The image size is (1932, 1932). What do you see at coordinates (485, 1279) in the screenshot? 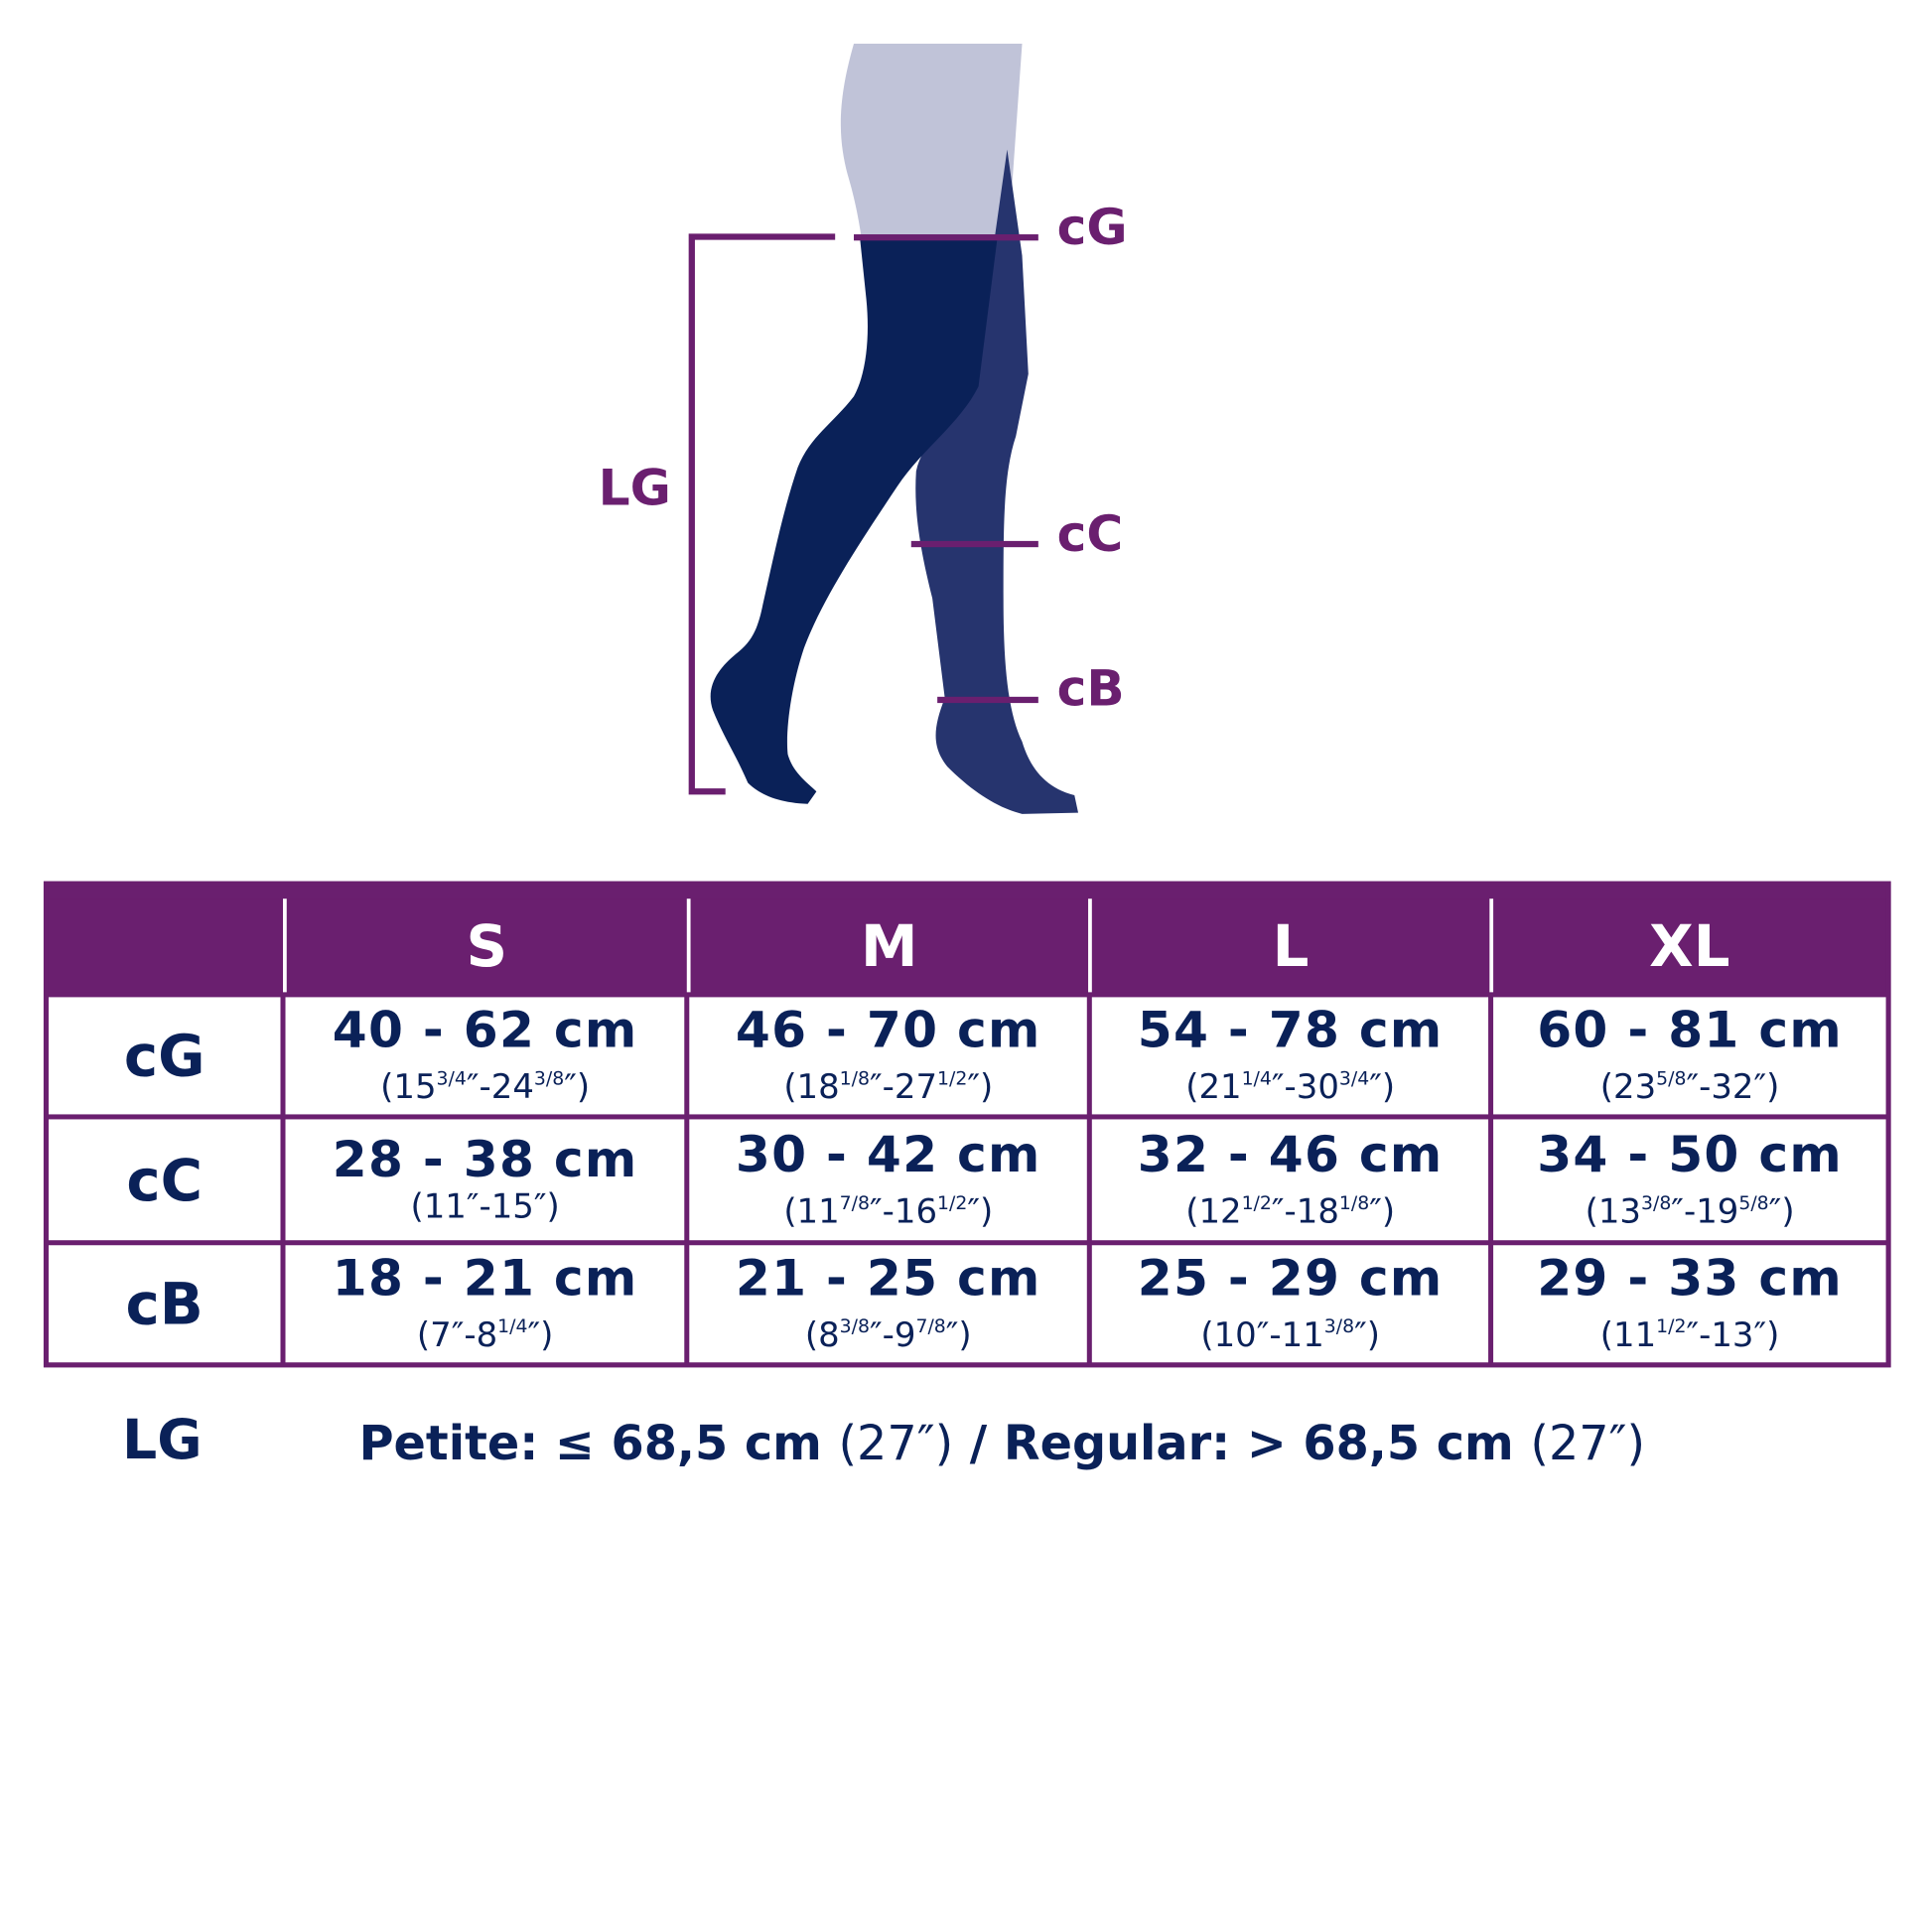
I see `range-cm: 18 - 21 cm` at bounding box center [485, 1279].